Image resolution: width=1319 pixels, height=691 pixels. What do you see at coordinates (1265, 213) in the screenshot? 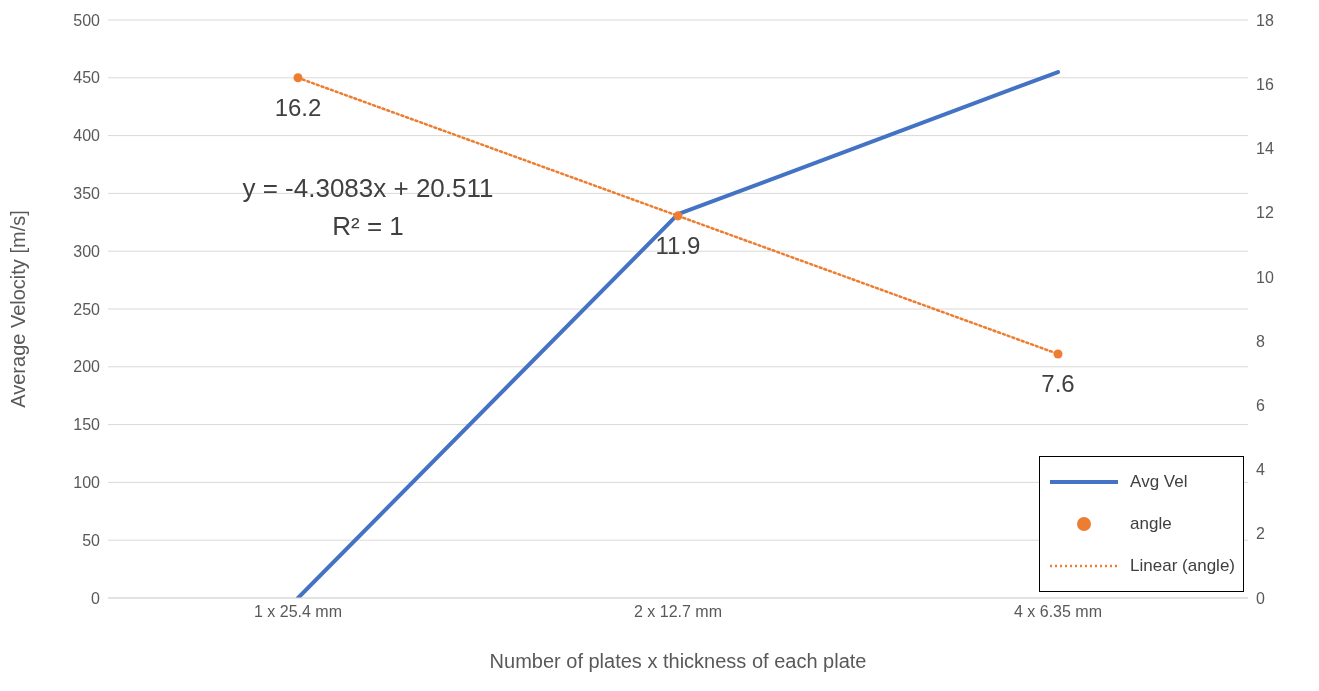
I see `y2-tick-label: 12` at bounding box center [1265, 213].